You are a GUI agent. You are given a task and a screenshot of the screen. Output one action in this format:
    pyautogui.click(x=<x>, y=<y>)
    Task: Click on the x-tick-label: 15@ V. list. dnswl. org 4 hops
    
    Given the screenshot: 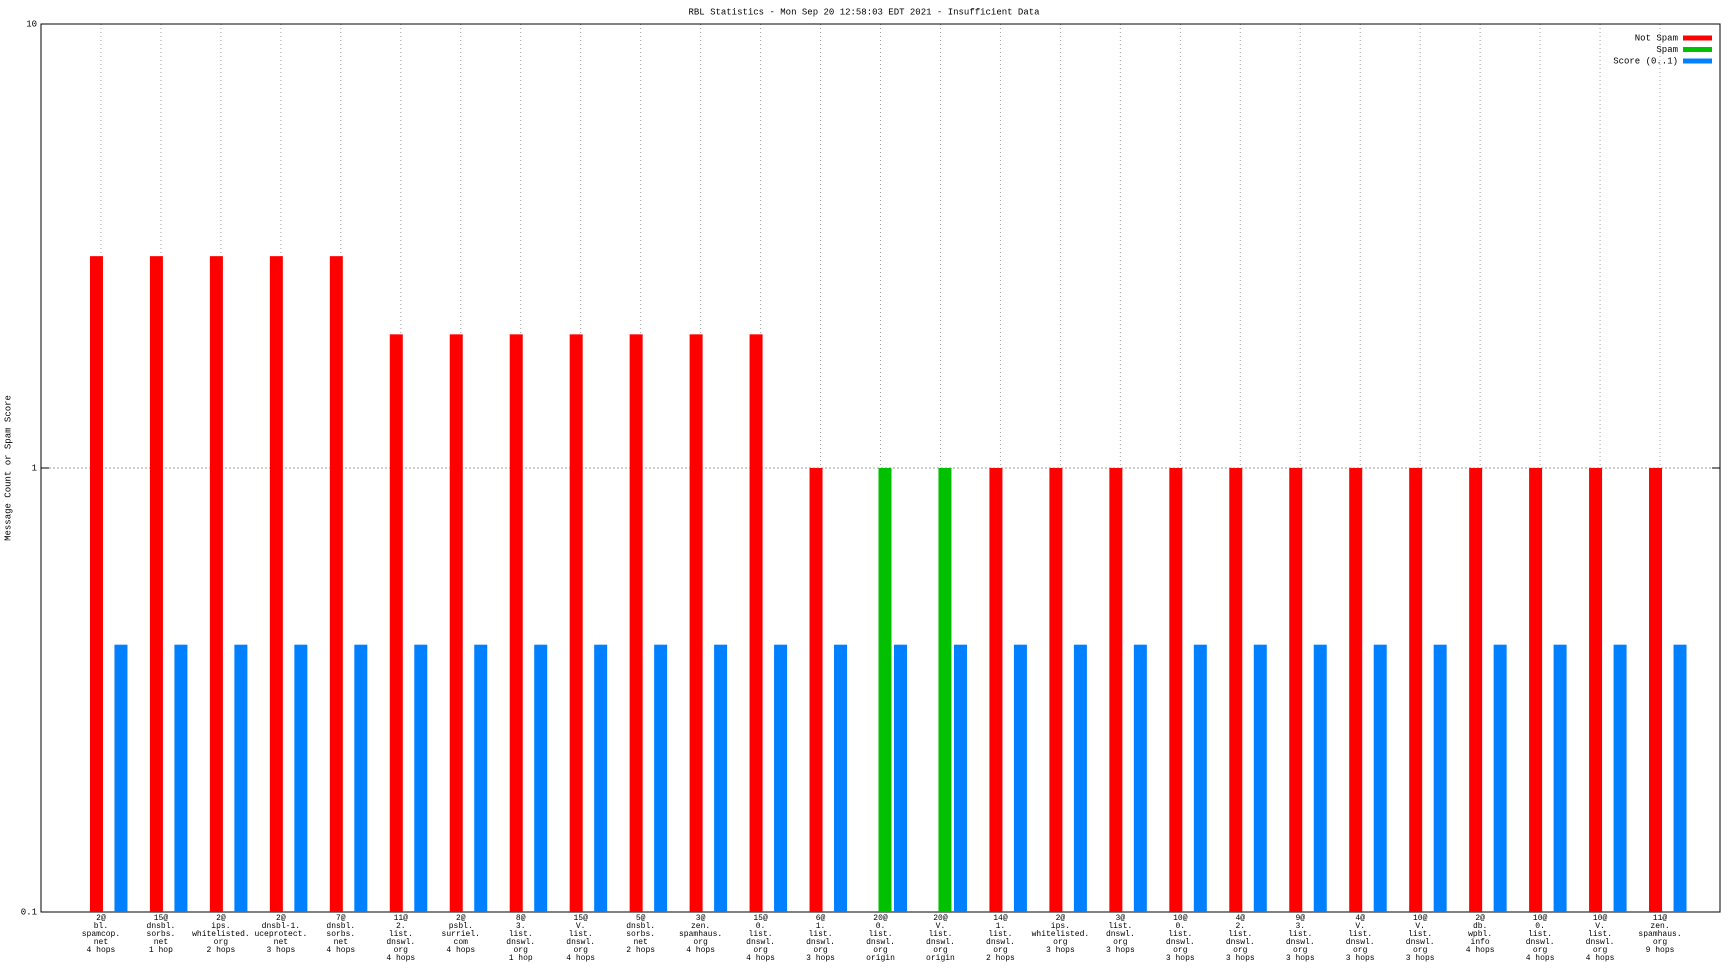 What is the action you would take?
    pyautogui.click(x=581, y=938)
    